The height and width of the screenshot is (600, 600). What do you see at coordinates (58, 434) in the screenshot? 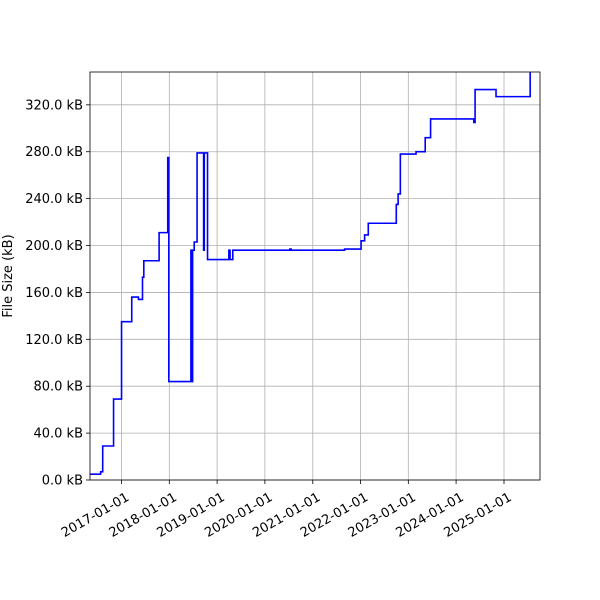
I see `y-tick-label: 40.0 kB` at bounding box center [58, 434].